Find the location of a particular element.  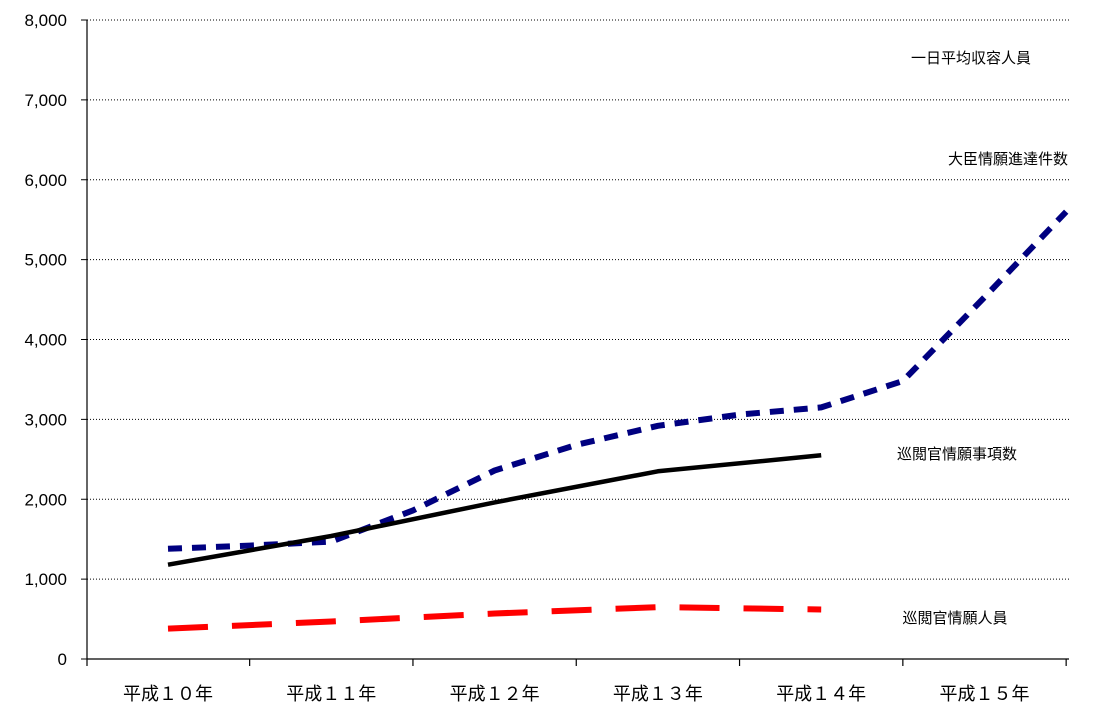

series-labels: 一日平均収容人員 大臣情願進達件数 巡閲官情願事項数 巡閲官情願人員 is located at coordinates (982, 338).